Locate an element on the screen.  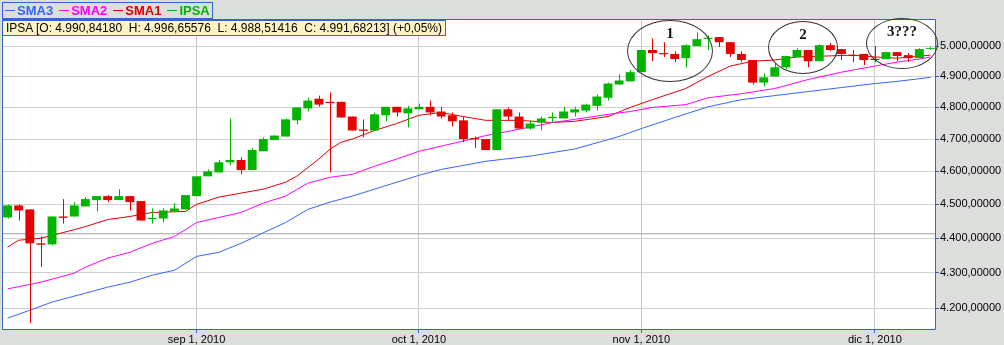
annotation: 2 is located at coordinates (803, 34).